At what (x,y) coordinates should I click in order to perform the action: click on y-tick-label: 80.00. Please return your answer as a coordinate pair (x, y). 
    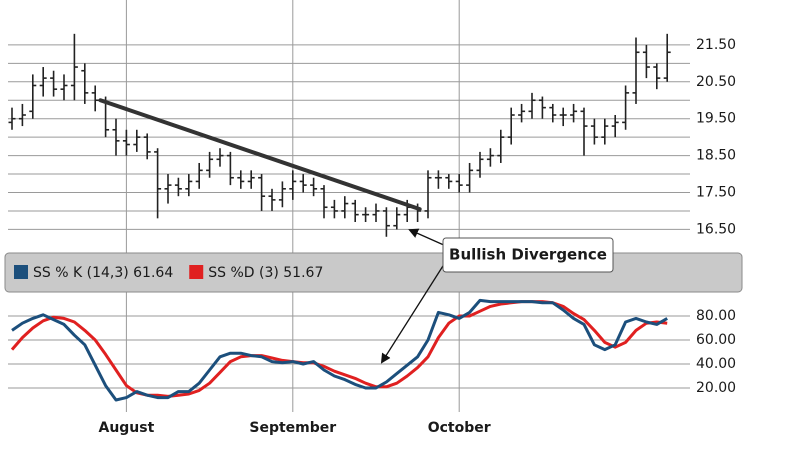
    Looking at the image, I should click on (716, 316).